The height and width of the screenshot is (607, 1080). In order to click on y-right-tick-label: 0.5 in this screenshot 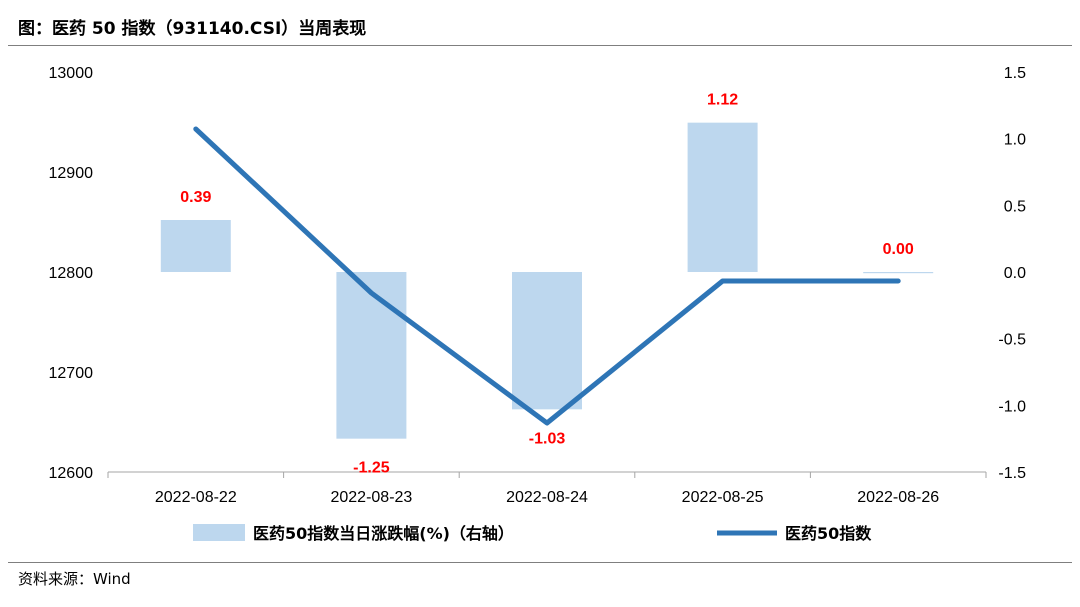, I will do `click(1015, 206)`.